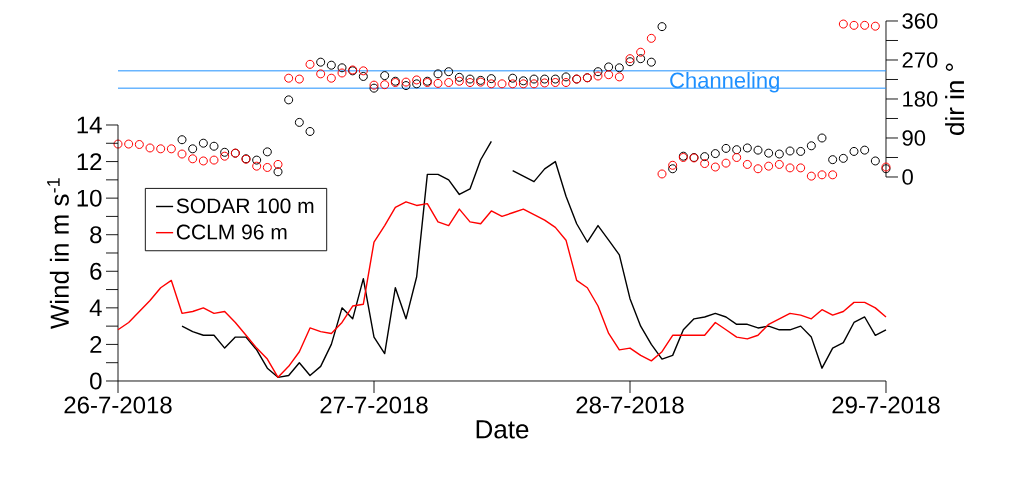 Image resolution: width=1034 pixels, height=482 pixels. I want to click on y-tick-label: 90, so click(914, 138).